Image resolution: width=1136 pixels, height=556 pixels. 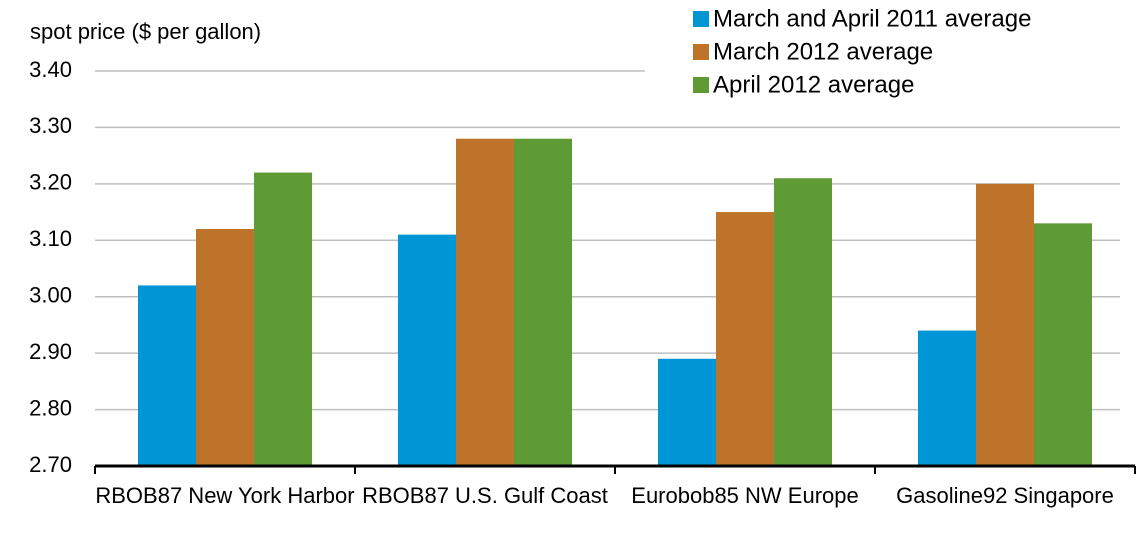 What do you see at coordinates (145, 31) in the screenshot?
I see `y-axis-label: spot price ($ per gallon)` at bounding box center [145, 31].